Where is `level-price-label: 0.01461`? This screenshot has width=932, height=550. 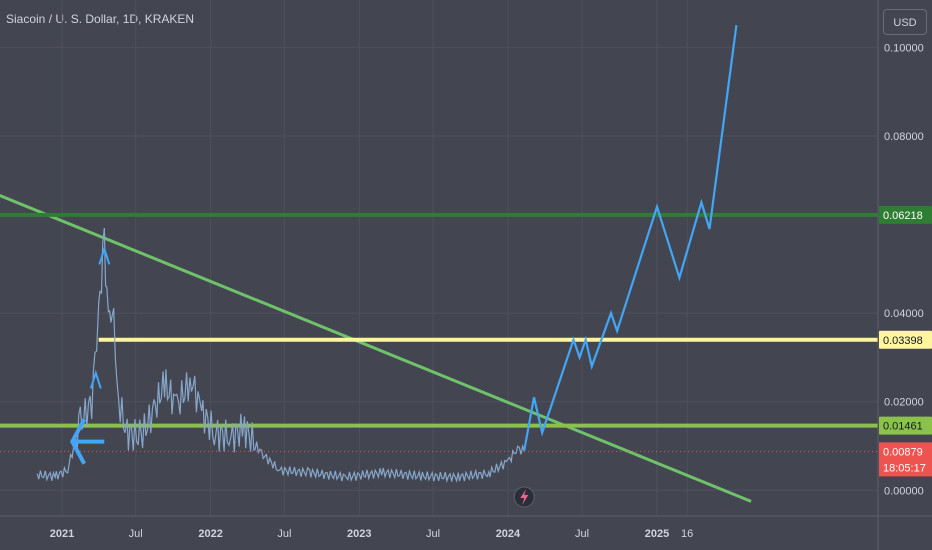
level-price-label: 0.01461 is located at coordinates (903, 427).